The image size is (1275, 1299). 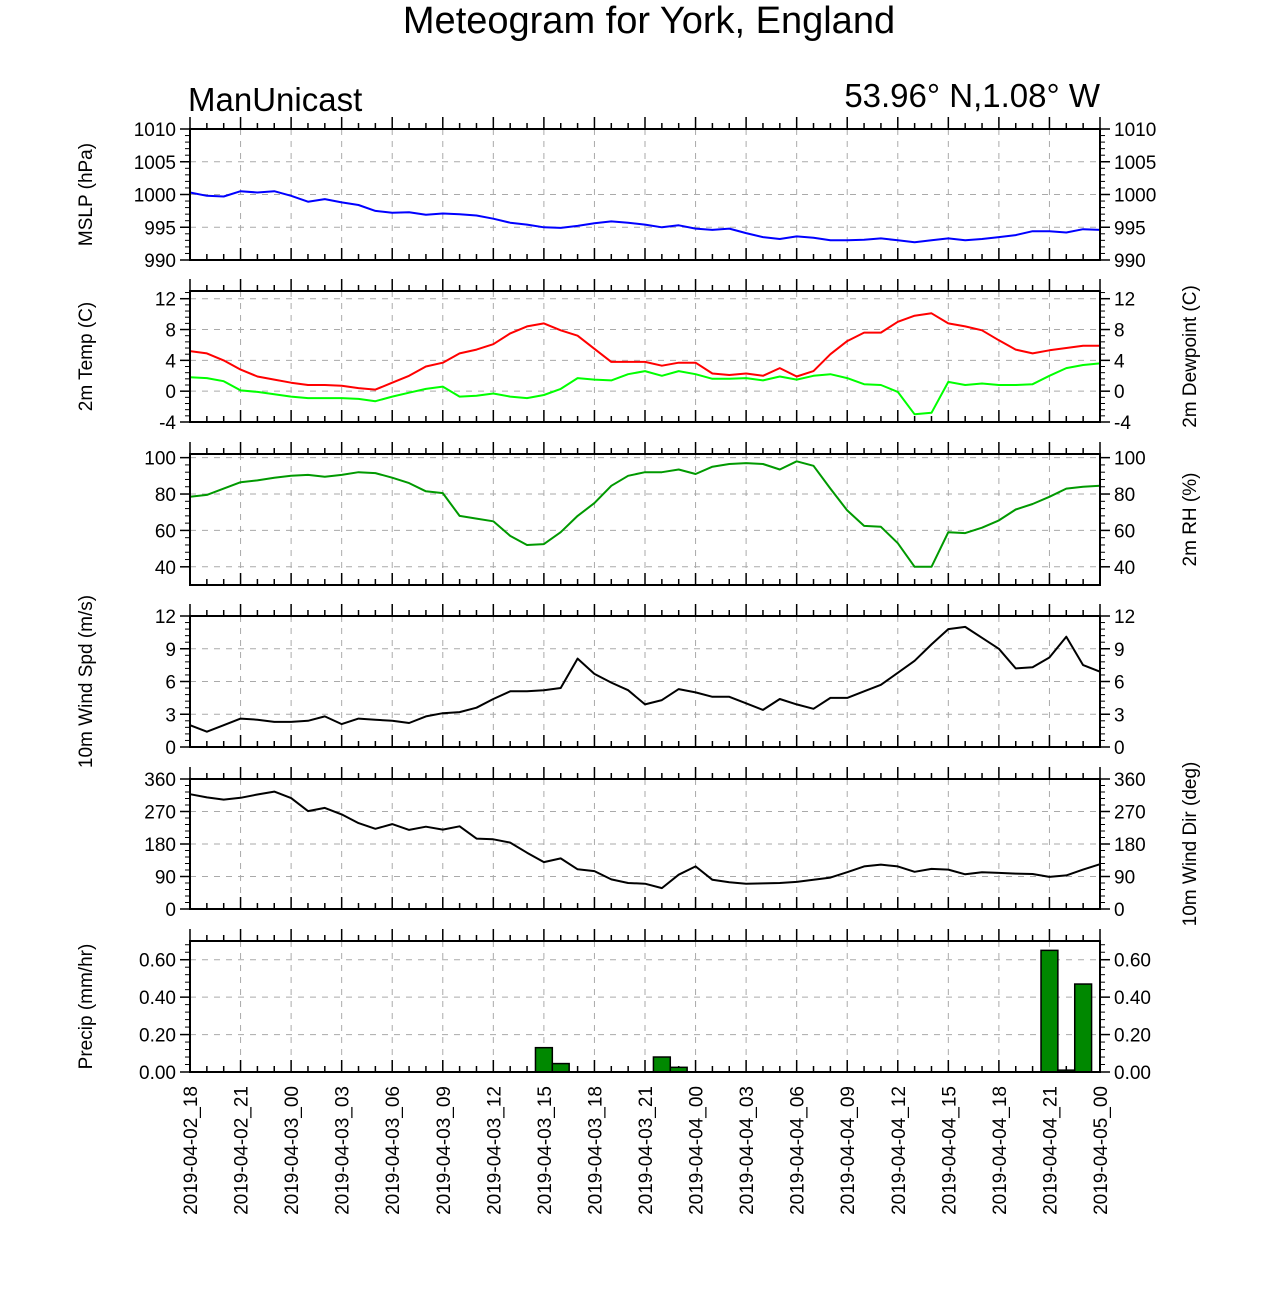 I want to click on y-tick-label-right: 990, so click(x=1130, y=261).